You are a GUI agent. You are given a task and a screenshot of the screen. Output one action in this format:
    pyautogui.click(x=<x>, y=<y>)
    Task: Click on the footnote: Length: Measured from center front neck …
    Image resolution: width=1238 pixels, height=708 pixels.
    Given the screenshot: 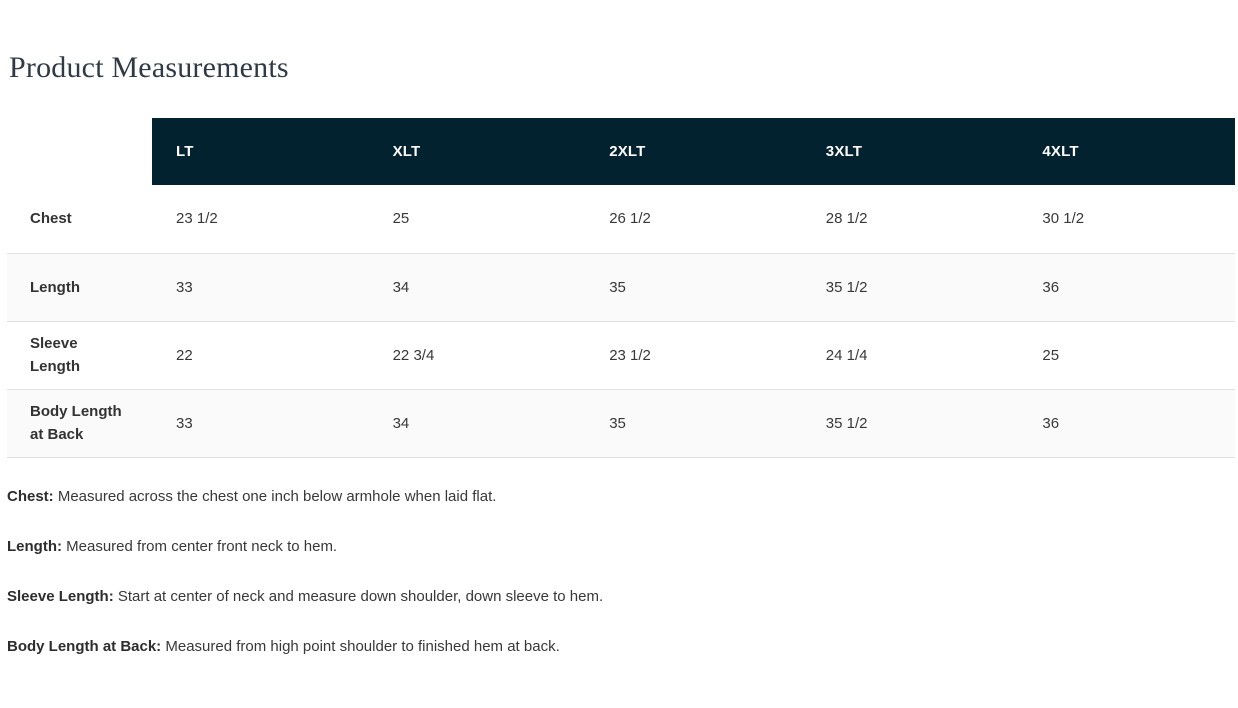 What is the action you would take?
    pyautogui.click(x=621, y=546)
    